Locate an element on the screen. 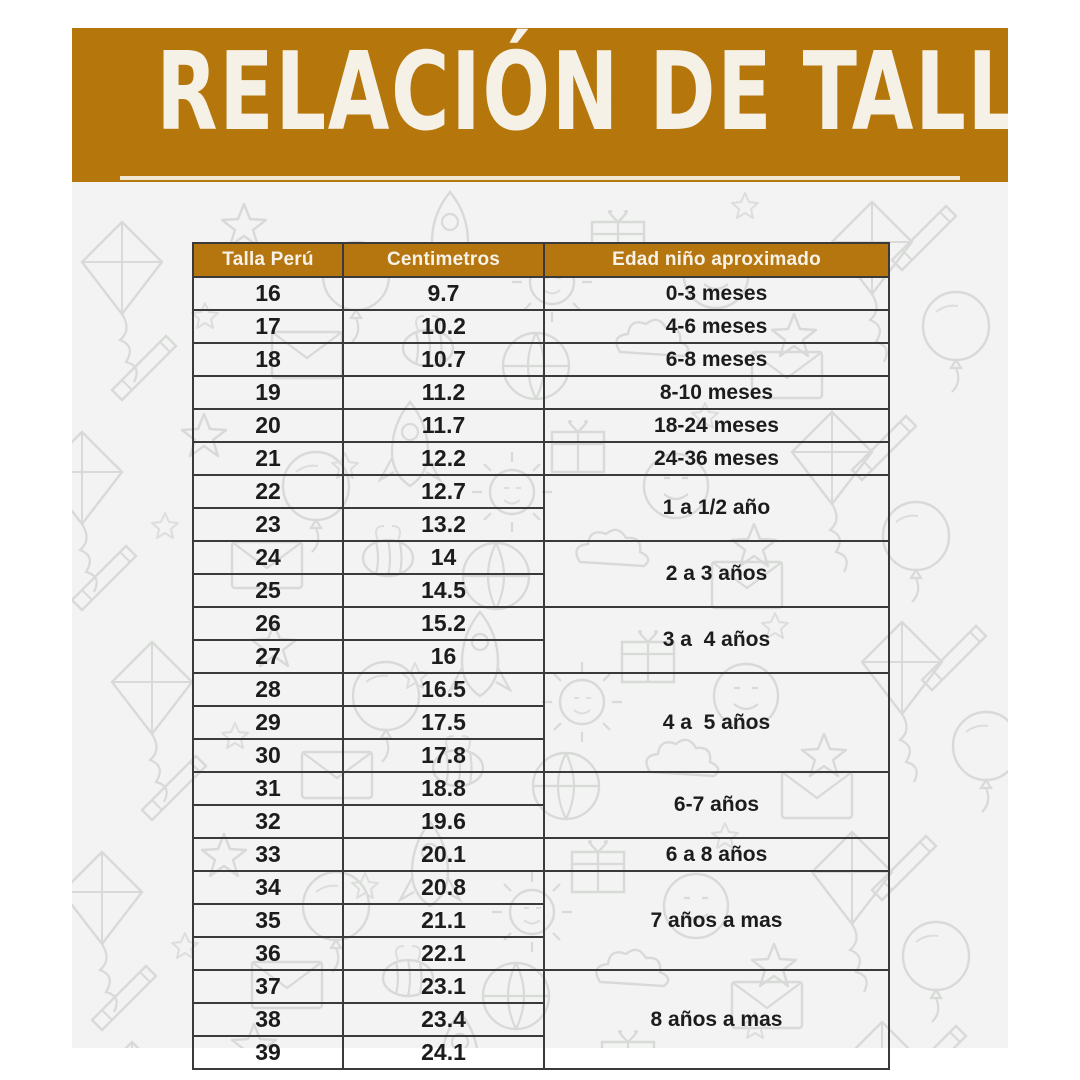 Image resolution: width=1080 pixels, height=1080 pixels. table-row: 18 10.7 6-8 meses is located at coordinates (541, 359).